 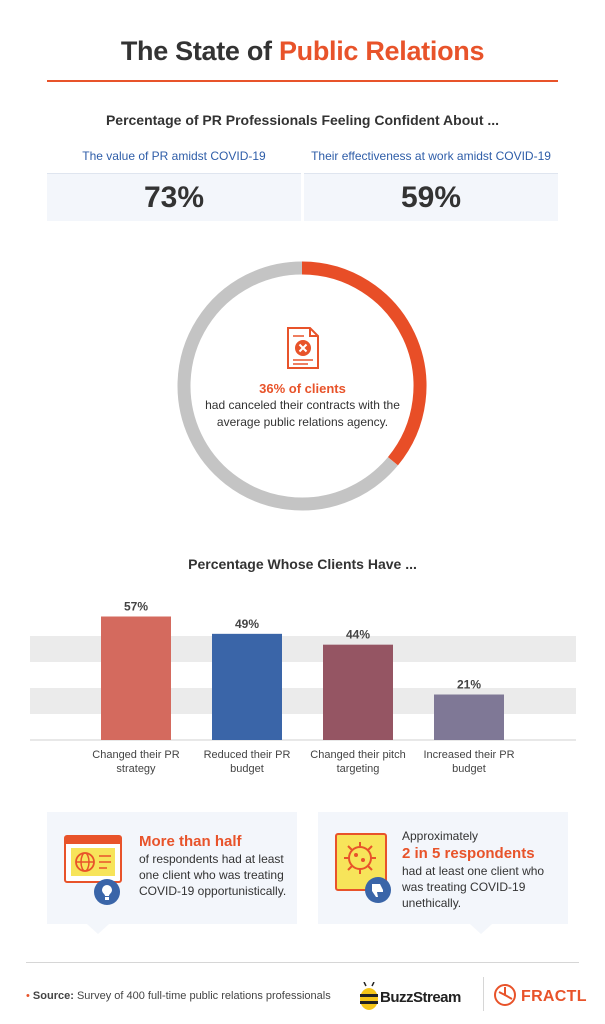 I want to click on donut-highlight: 36% of clients, so click(x=302, y=388).